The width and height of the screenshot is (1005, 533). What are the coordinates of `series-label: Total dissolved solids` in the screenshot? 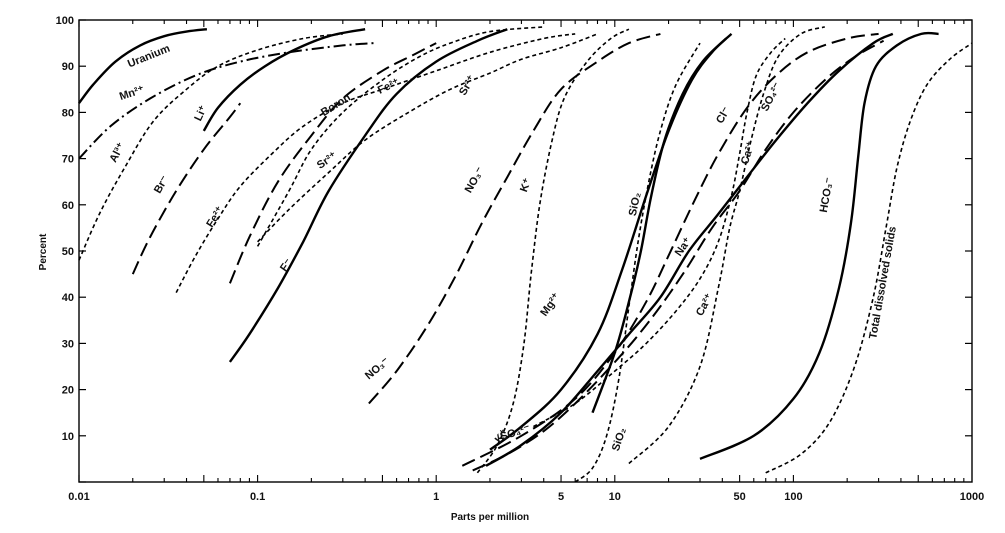 It's located at (883, 283).